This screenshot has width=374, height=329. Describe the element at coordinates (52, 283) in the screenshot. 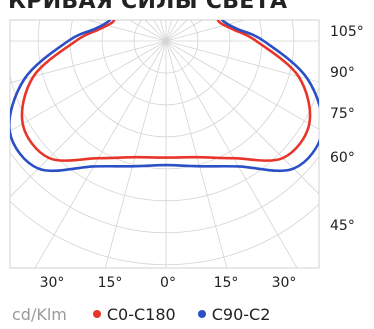

I see `angle-label-bottom-1: 30°` at that location.